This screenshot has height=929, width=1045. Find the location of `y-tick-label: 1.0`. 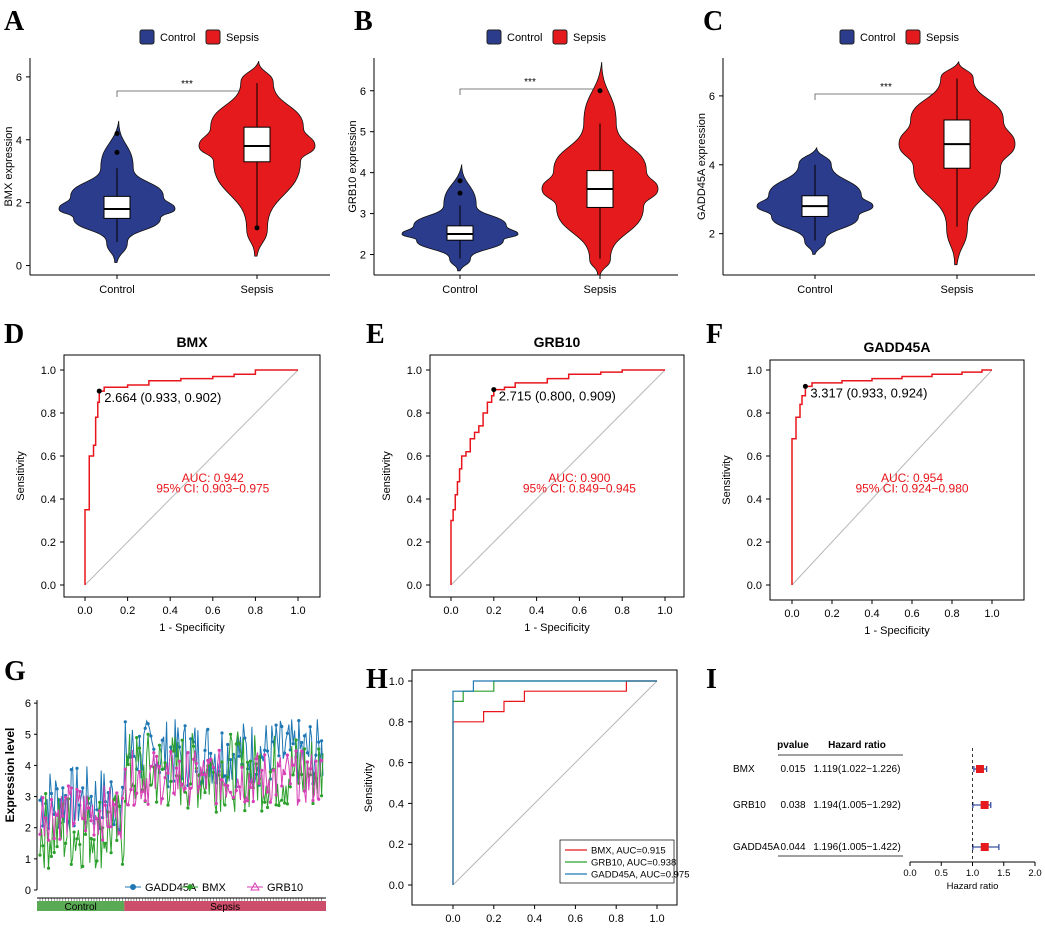

y-tick-label: 1.0 is located at coordinates (414, 371).